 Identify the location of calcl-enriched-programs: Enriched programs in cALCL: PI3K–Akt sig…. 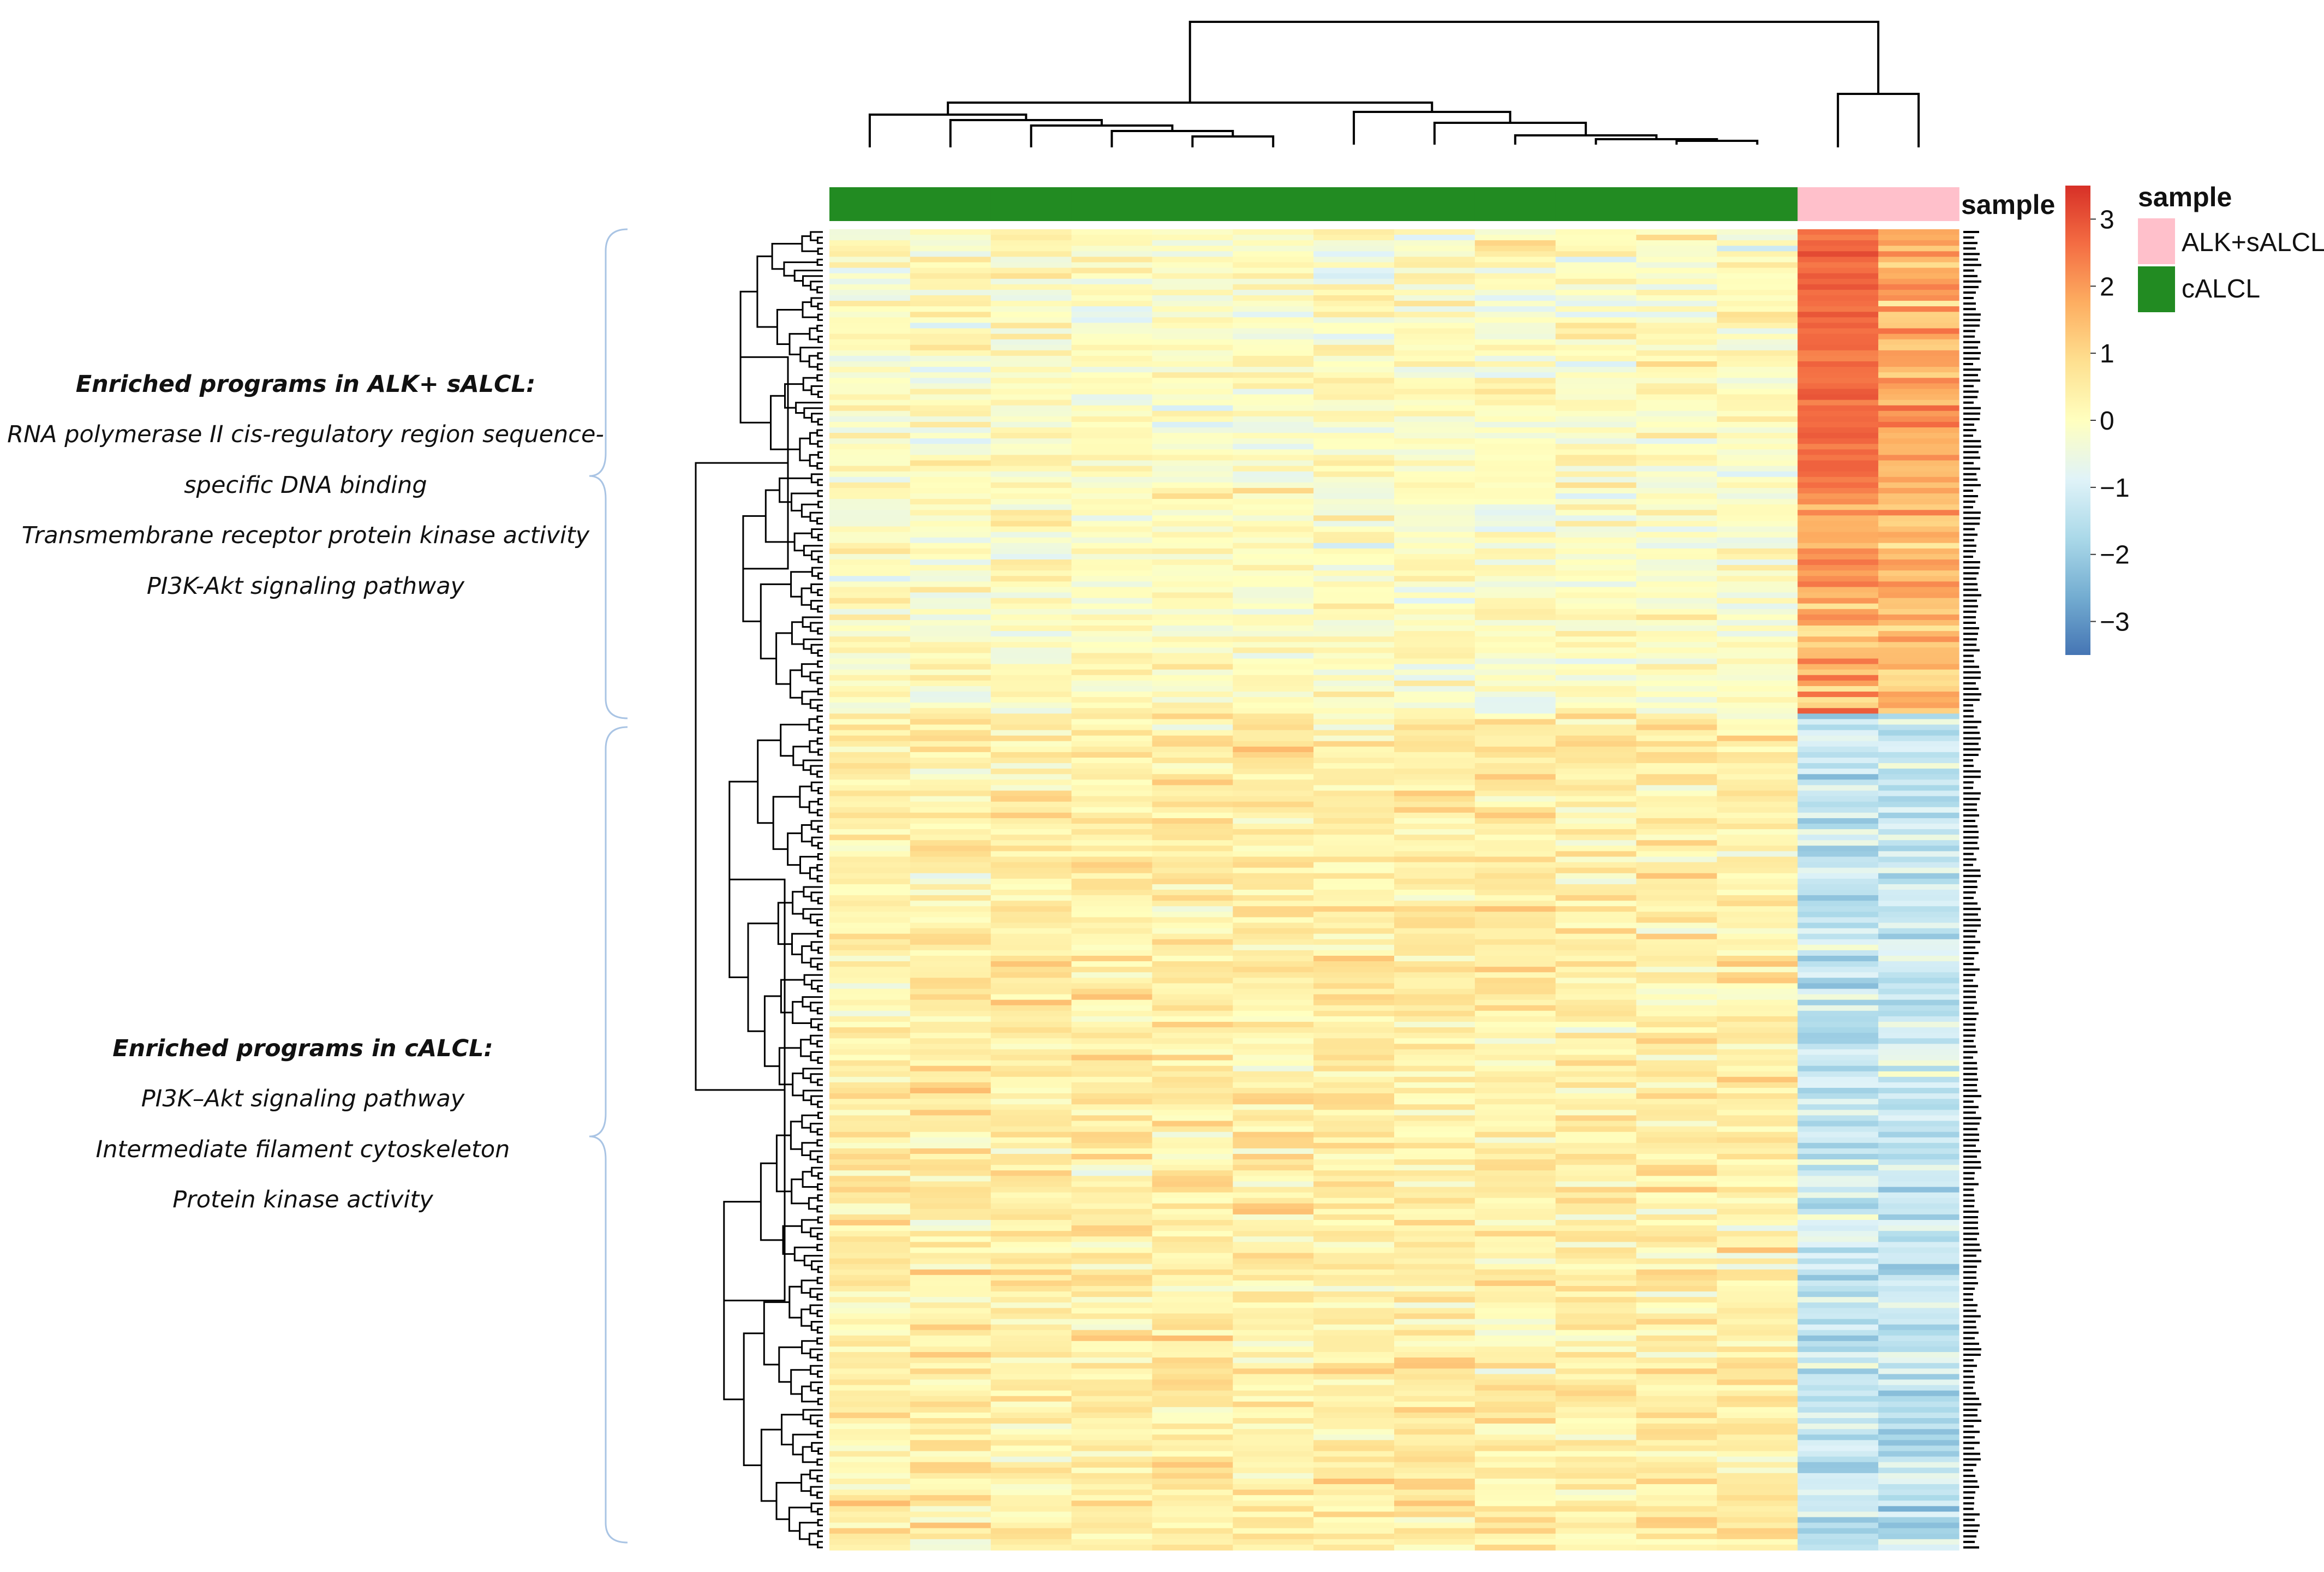
(303, 1124).